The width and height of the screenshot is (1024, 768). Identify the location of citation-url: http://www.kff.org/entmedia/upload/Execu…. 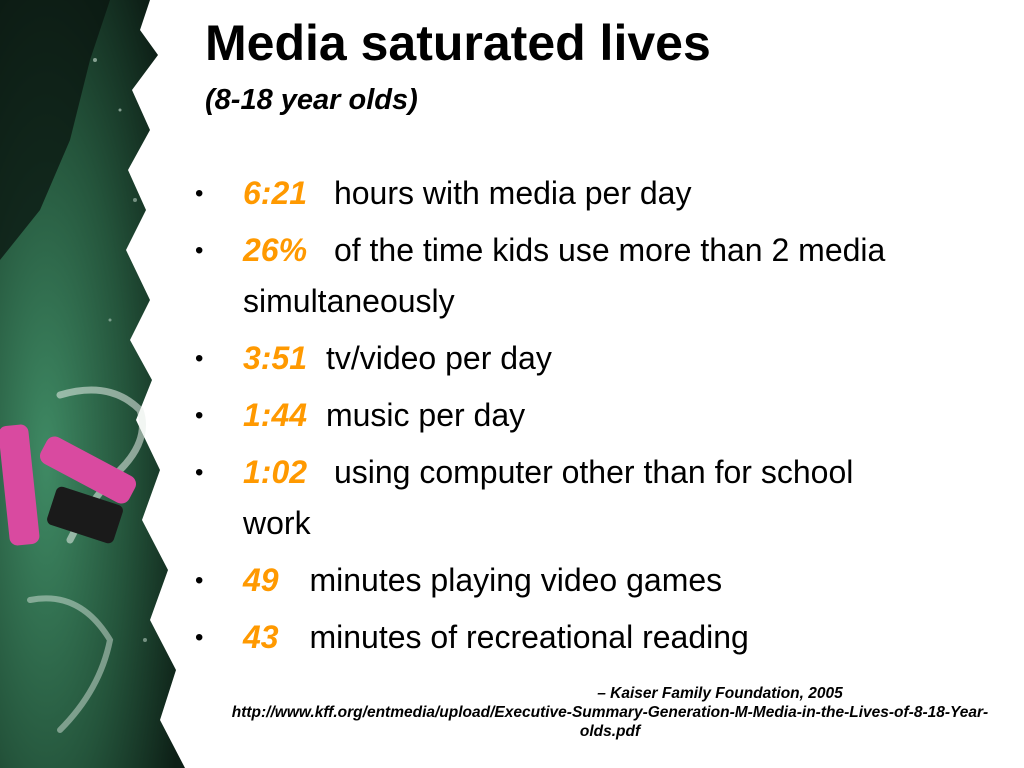
(610, 722).